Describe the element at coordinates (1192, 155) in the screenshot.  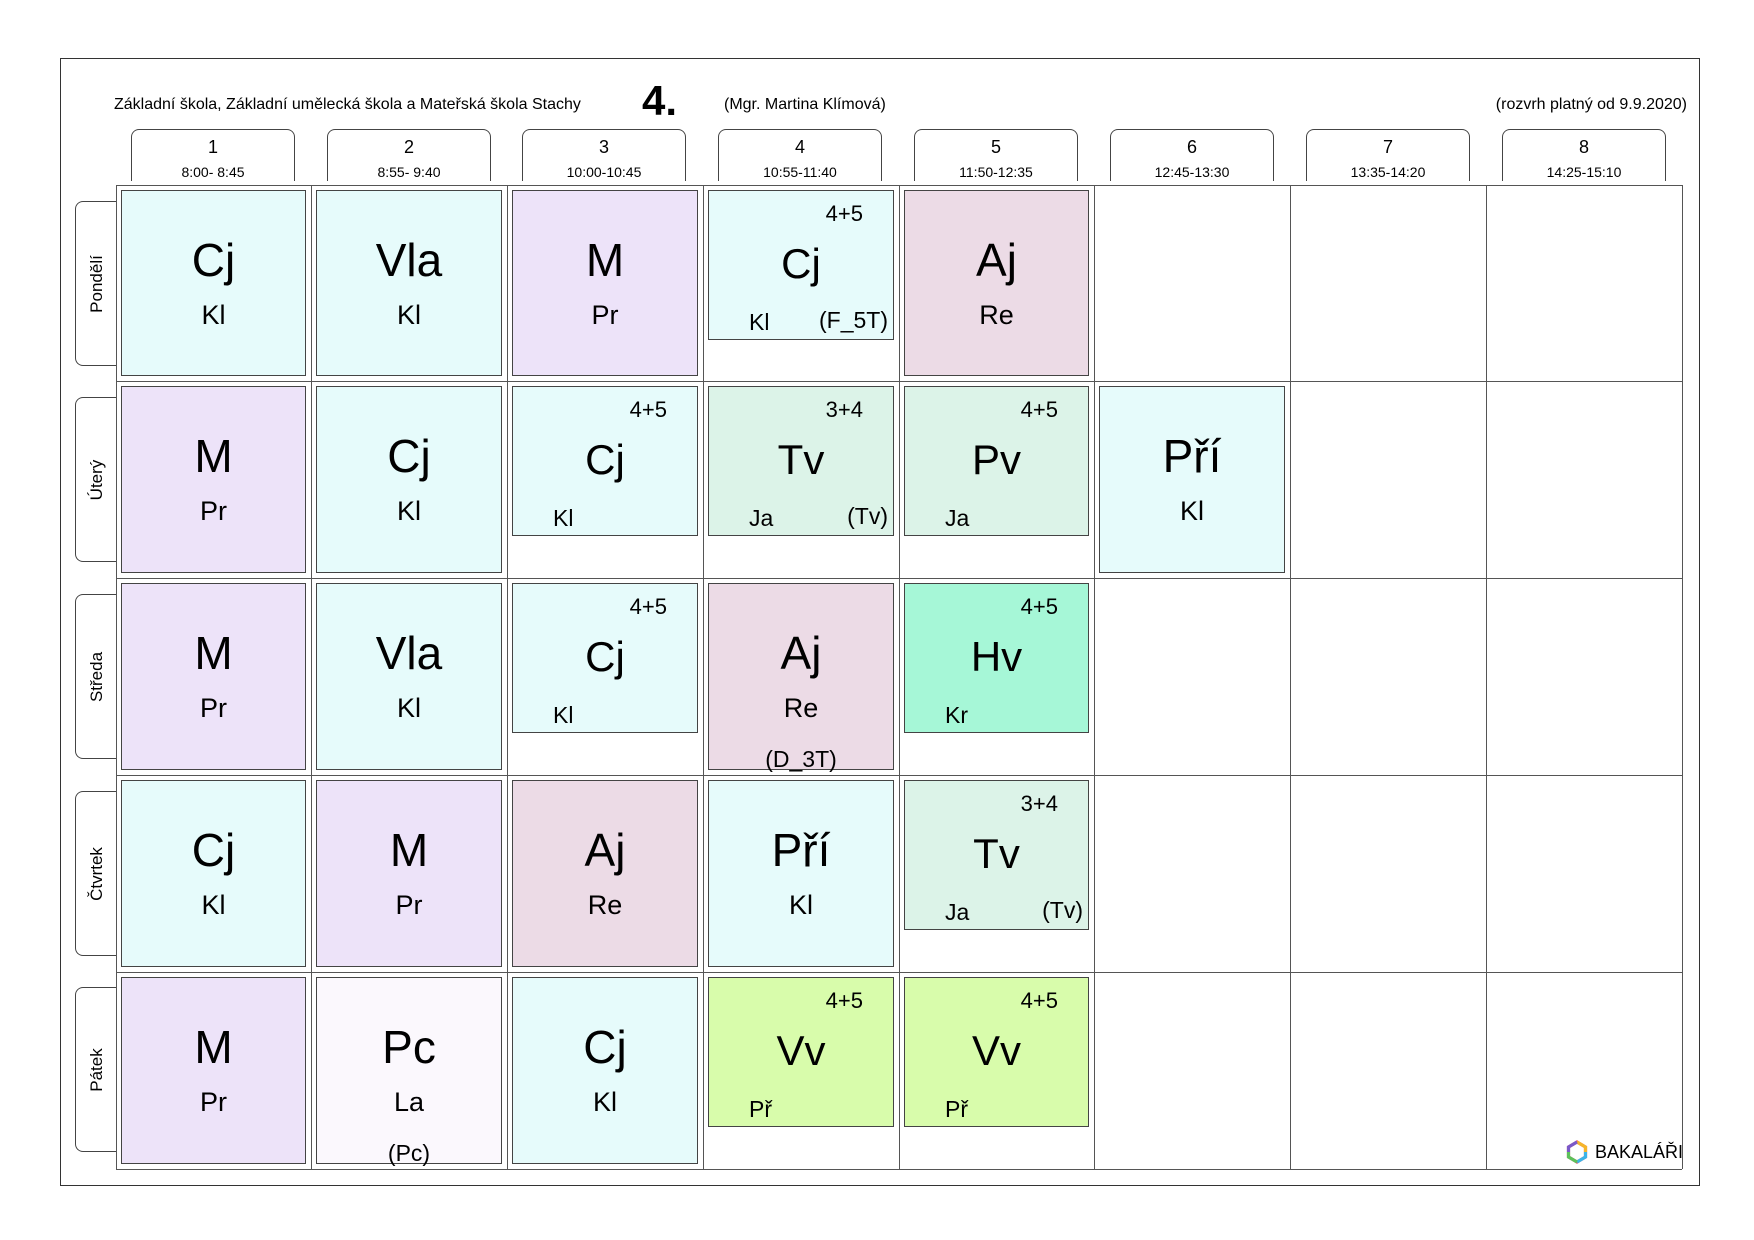
I see `period-header: 6 12:45-13:30` at that location.